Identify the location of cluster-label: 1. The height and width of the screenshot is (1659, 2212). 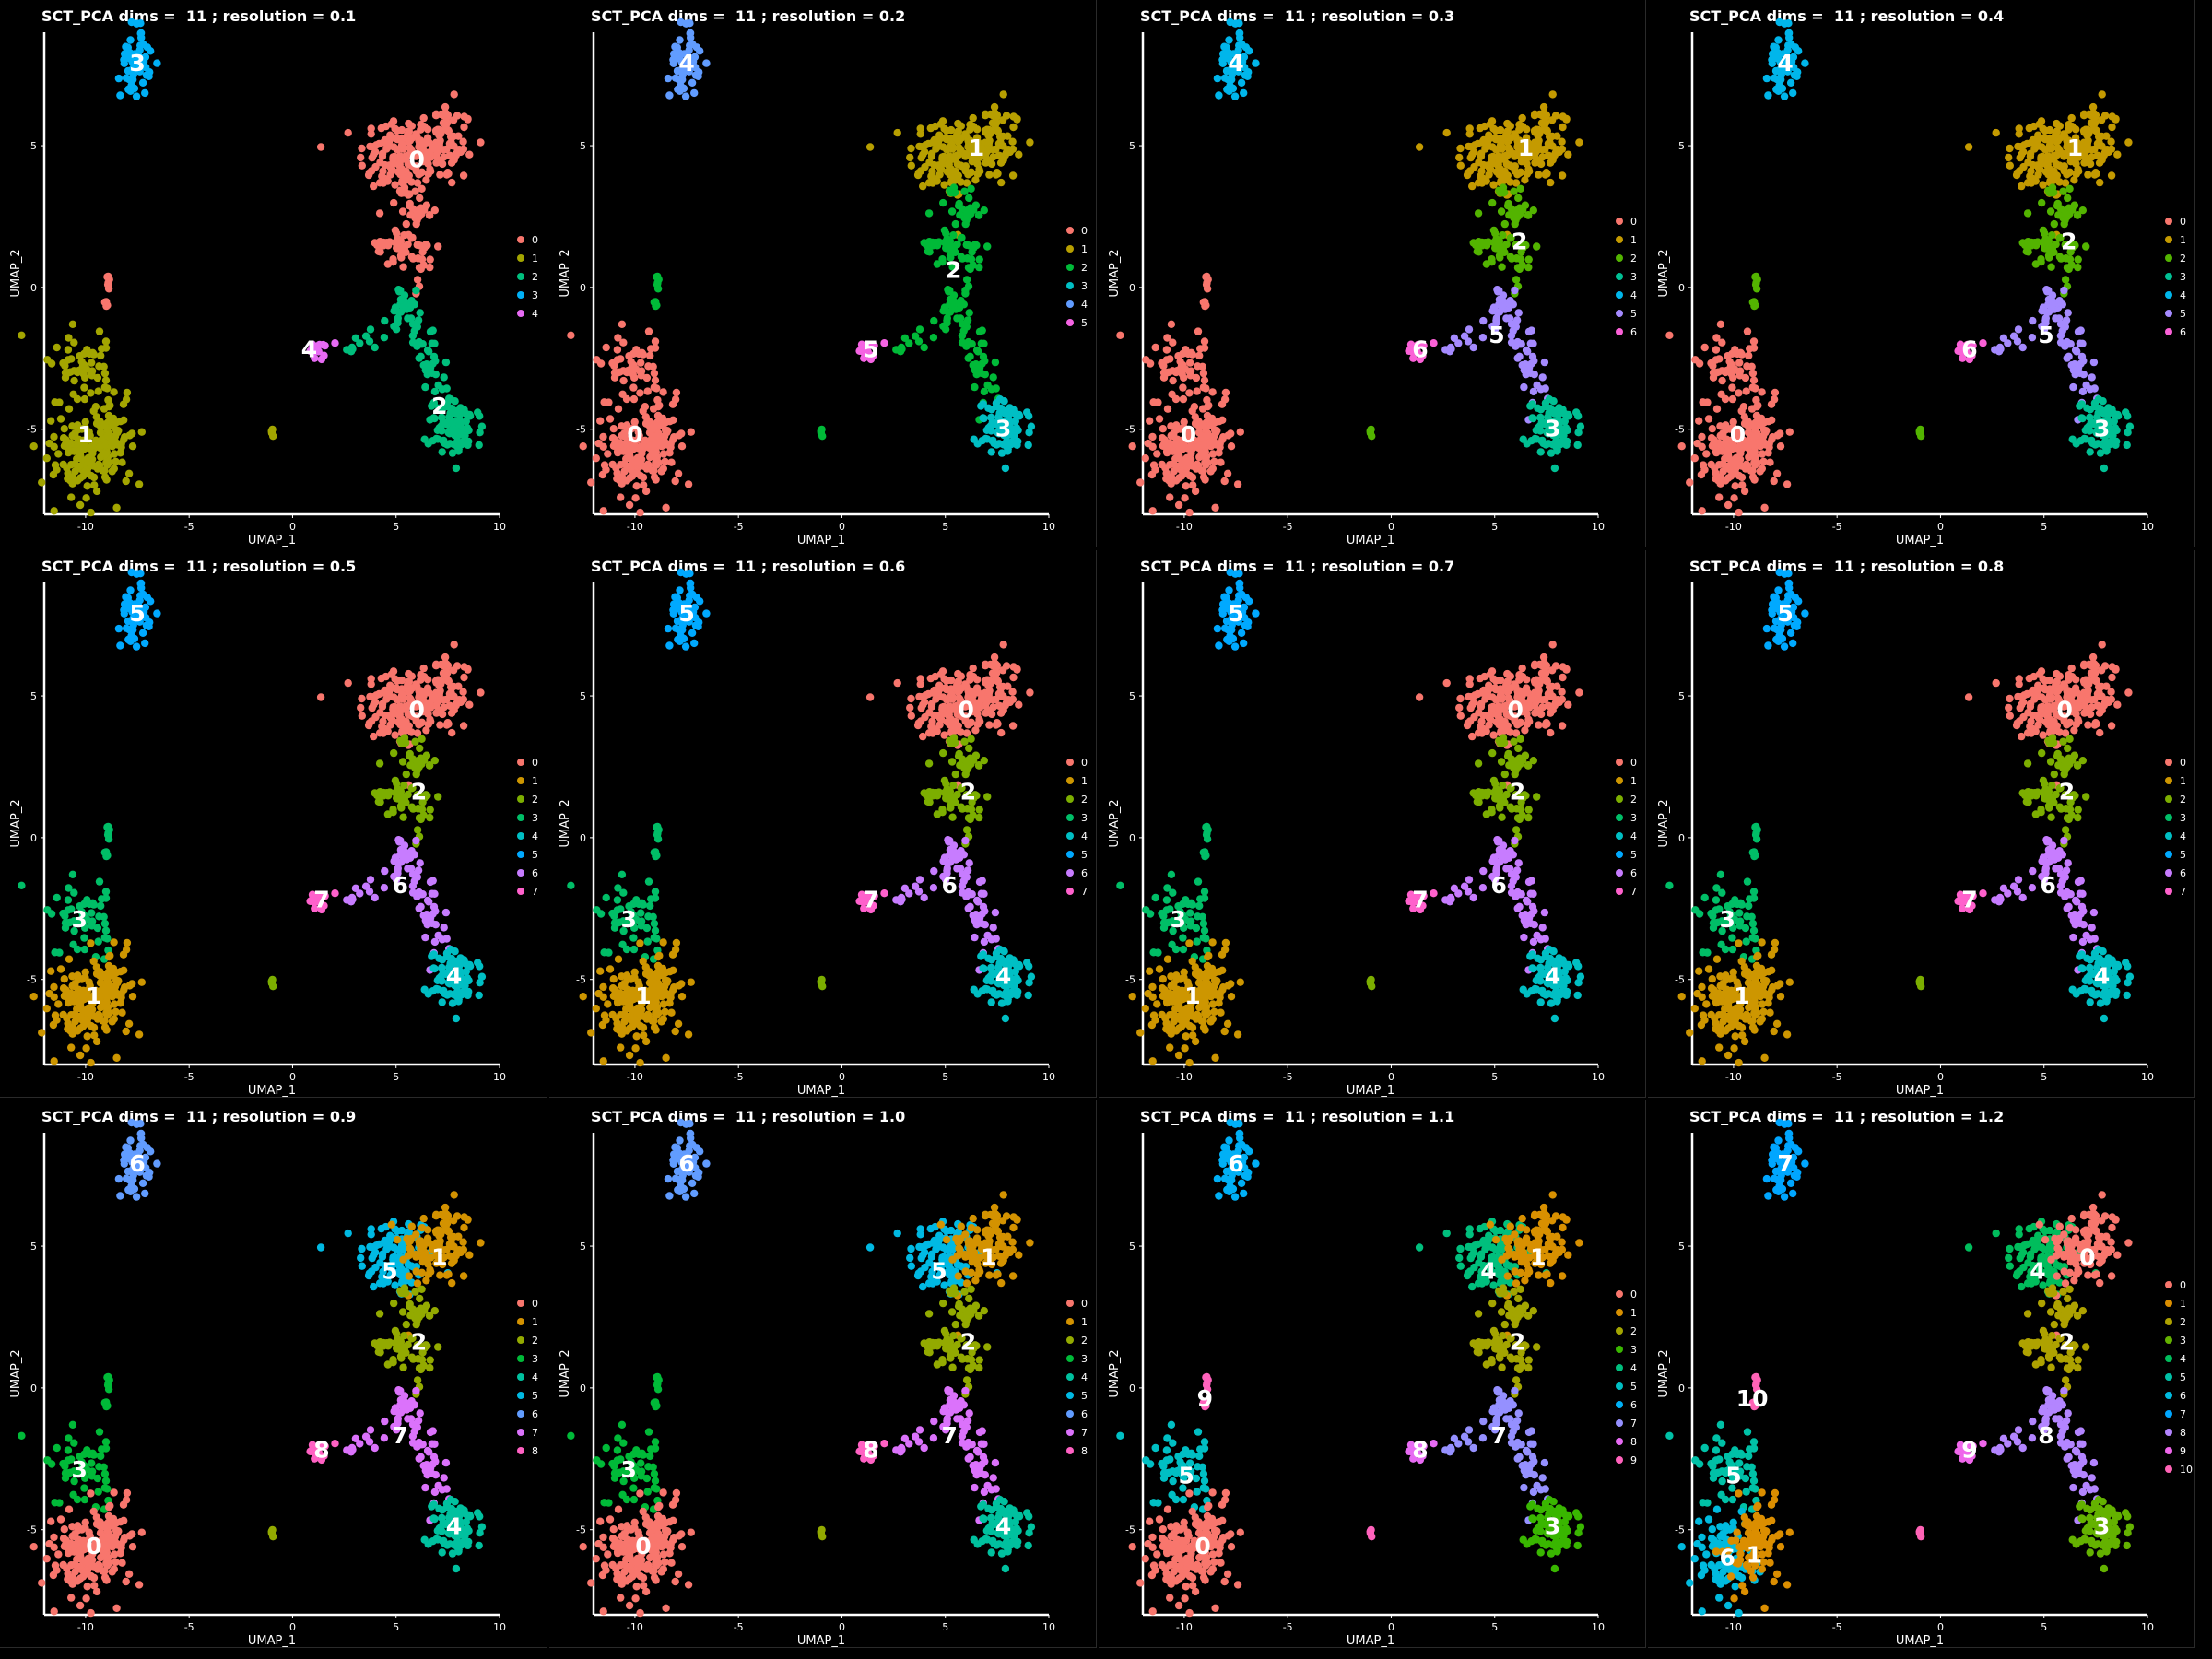
(93, 995).